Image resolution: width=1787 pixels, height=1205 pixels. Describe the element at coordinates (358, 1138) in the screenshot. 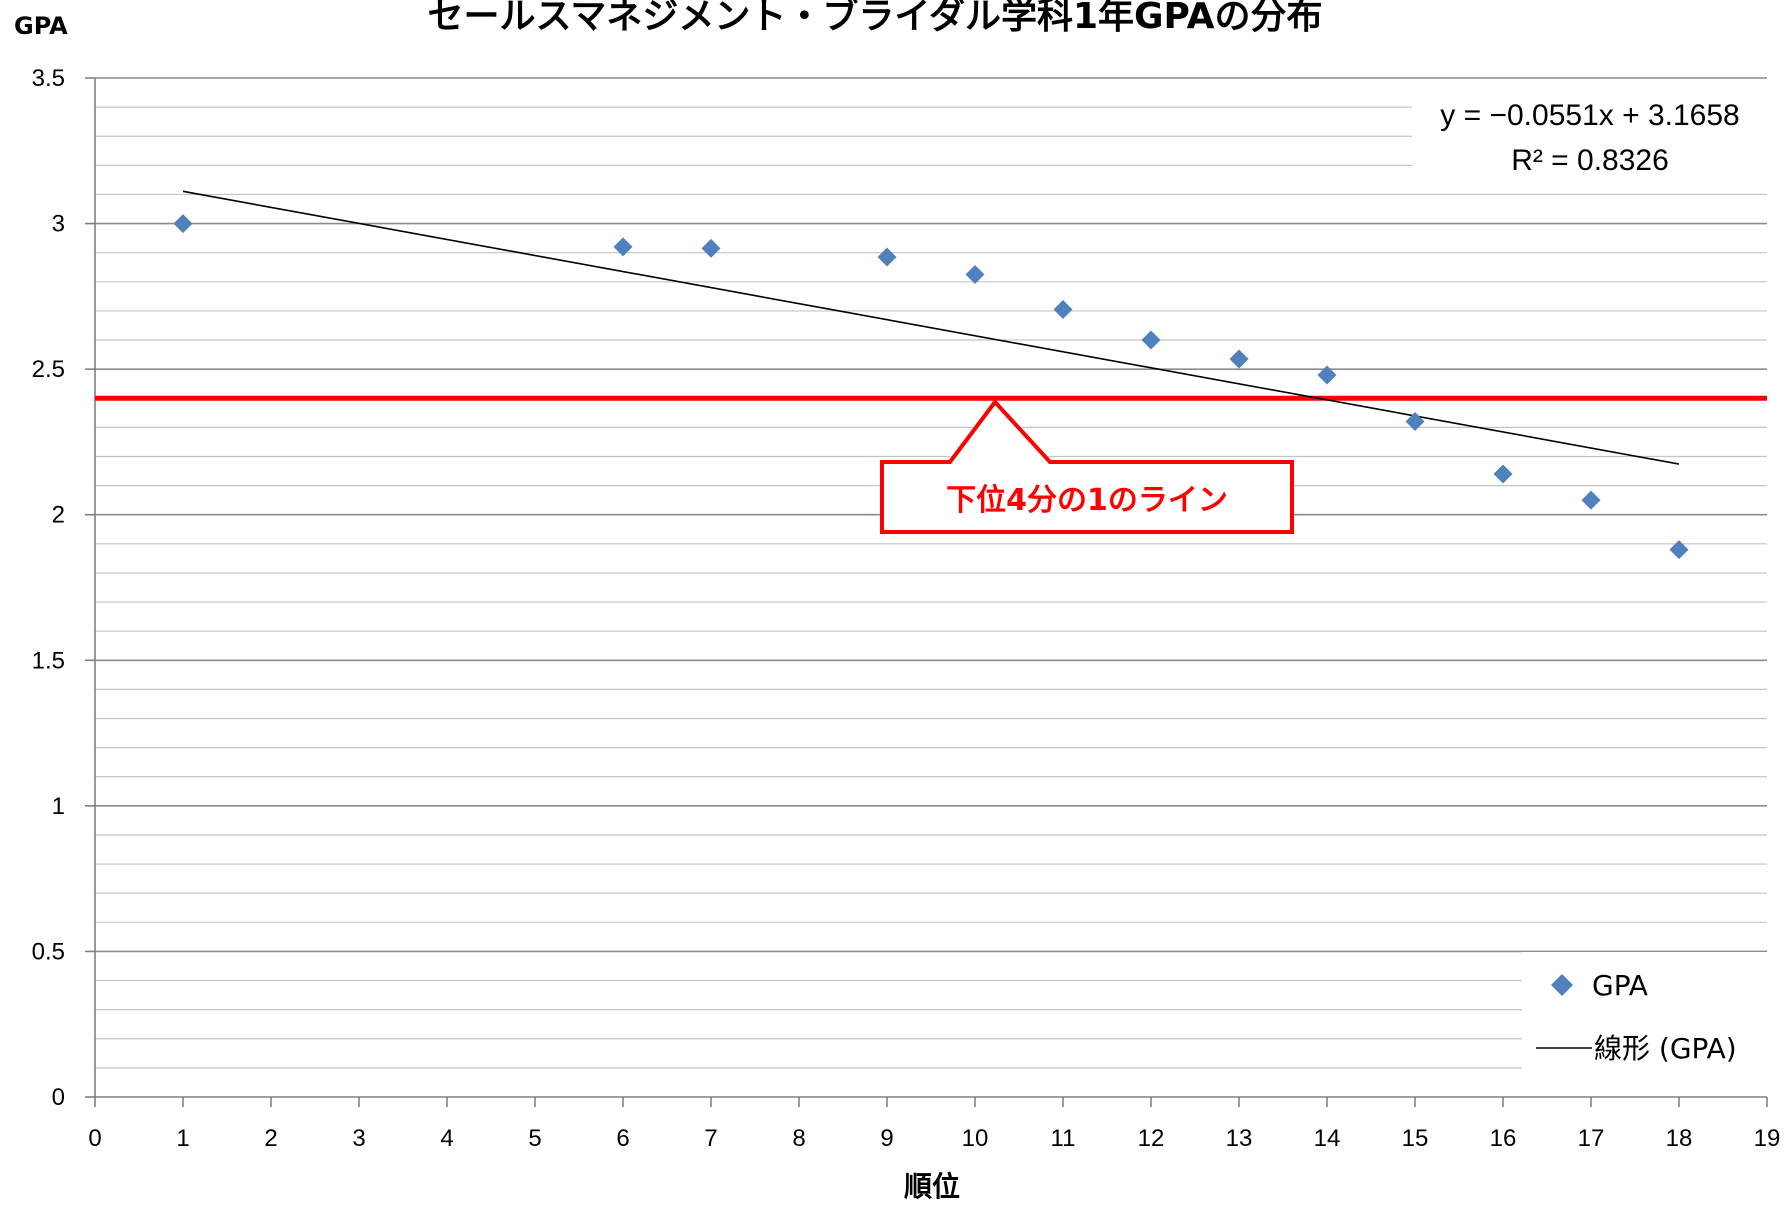

I see `x-tick-label: 3` at that location.